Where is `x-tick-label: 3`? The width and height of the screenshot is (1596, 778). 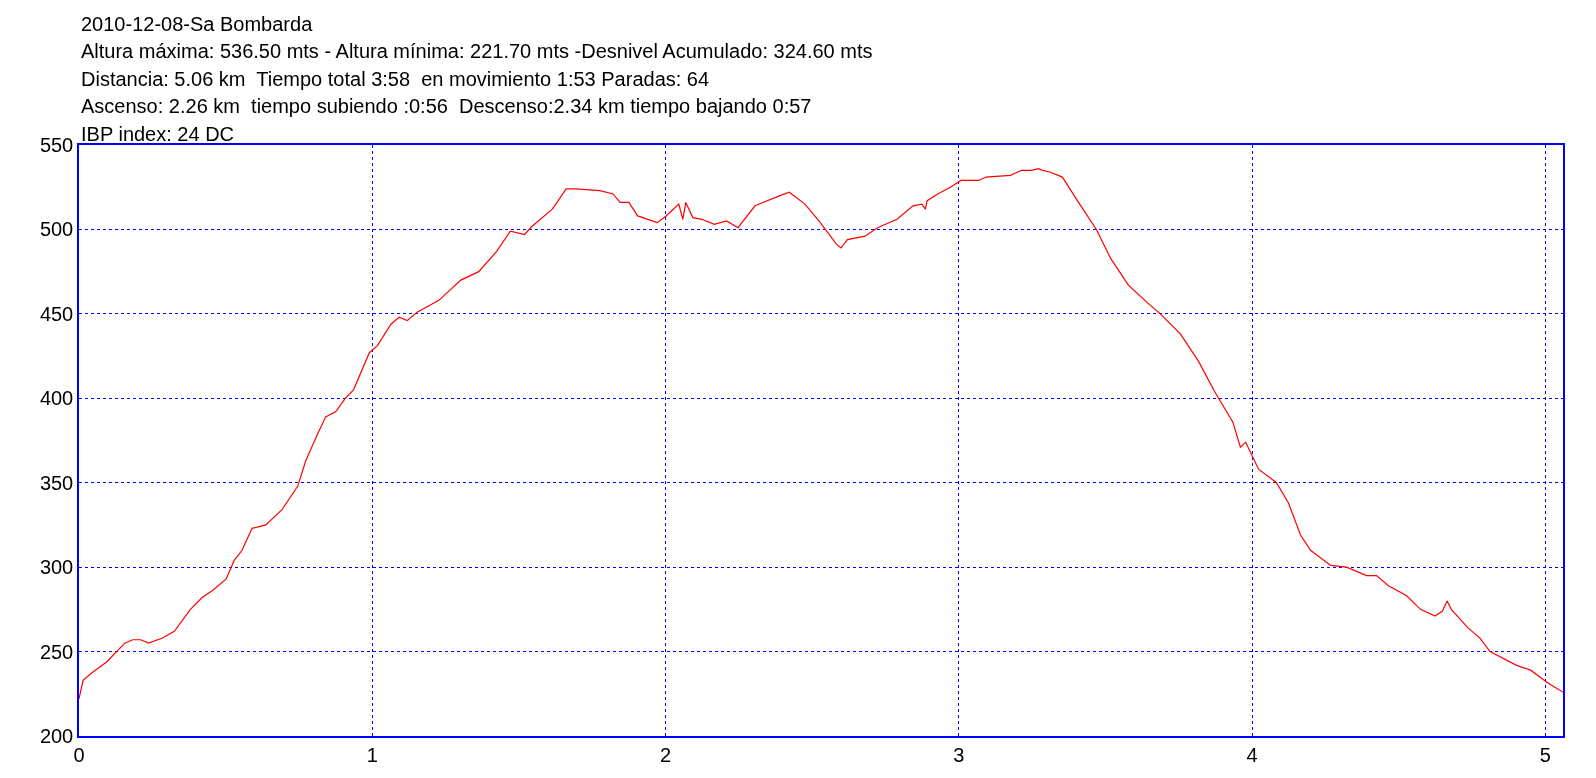
x-tick-label: 3 is located at coordinates (959, 754).